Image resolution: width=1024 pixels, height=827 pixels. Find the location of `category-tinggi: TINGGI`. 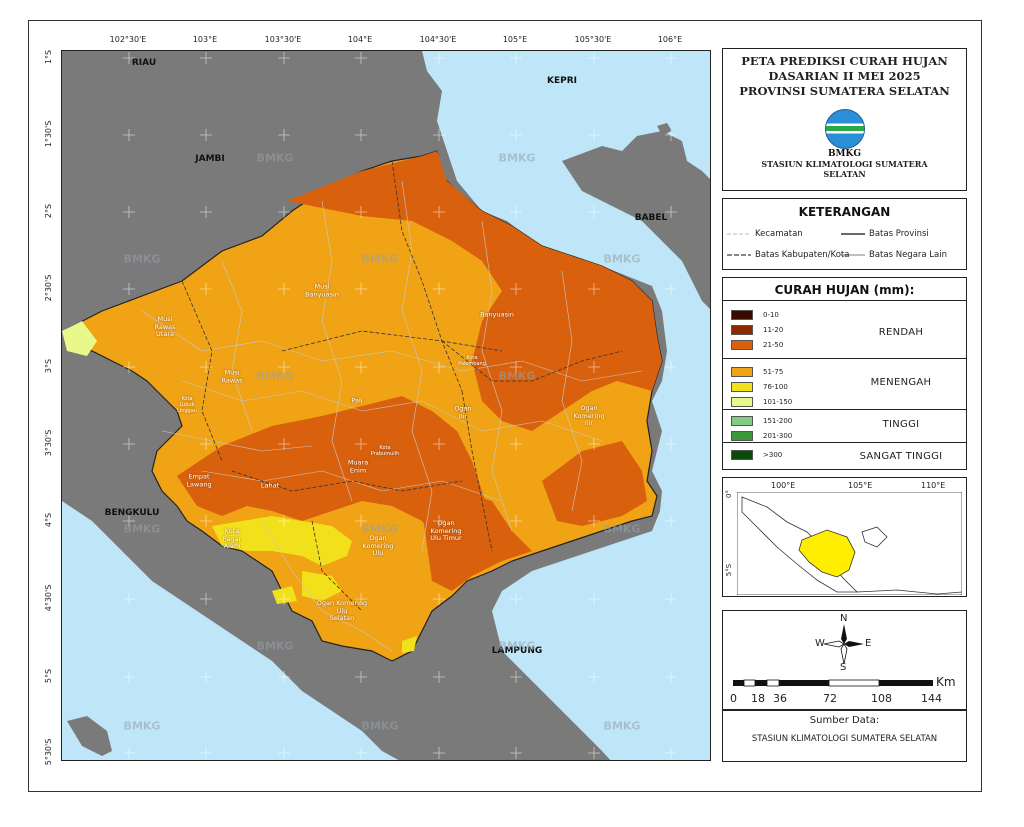

category-tinggi: TINGGI is located at coordinates (901, 424).